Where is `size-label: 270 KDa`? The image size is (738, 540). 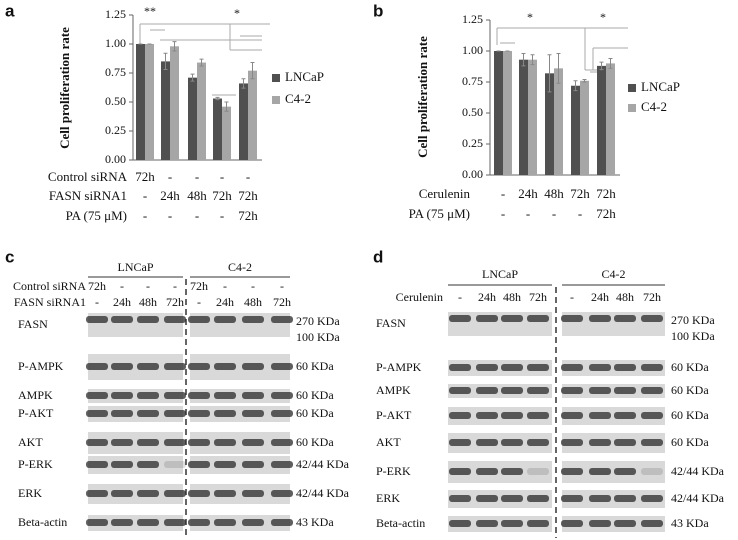
size-label: 270 KDa is located at coordinates (693, 320).